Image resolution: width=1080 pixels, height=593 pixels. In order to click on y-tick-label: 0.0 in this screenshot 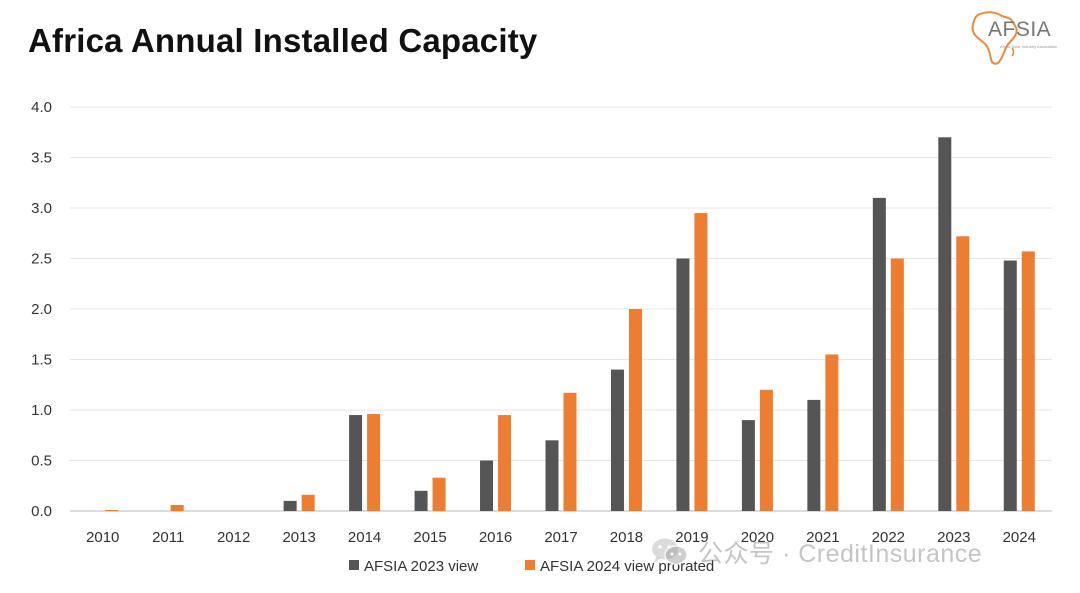, I will do `click(41, 511)`.